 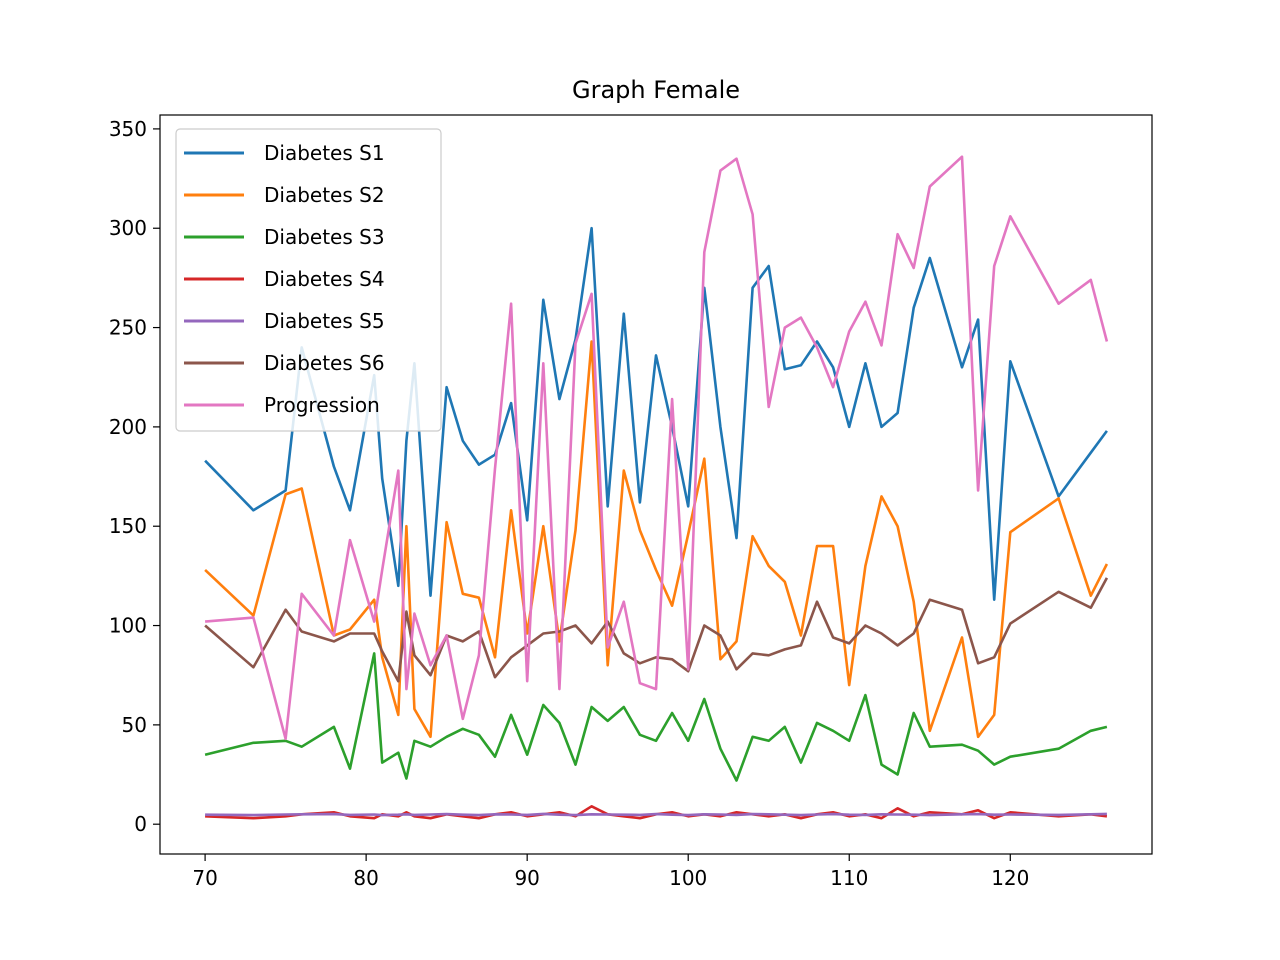 I want to click on y-tick-label: 0, so click(x=140, y=824).